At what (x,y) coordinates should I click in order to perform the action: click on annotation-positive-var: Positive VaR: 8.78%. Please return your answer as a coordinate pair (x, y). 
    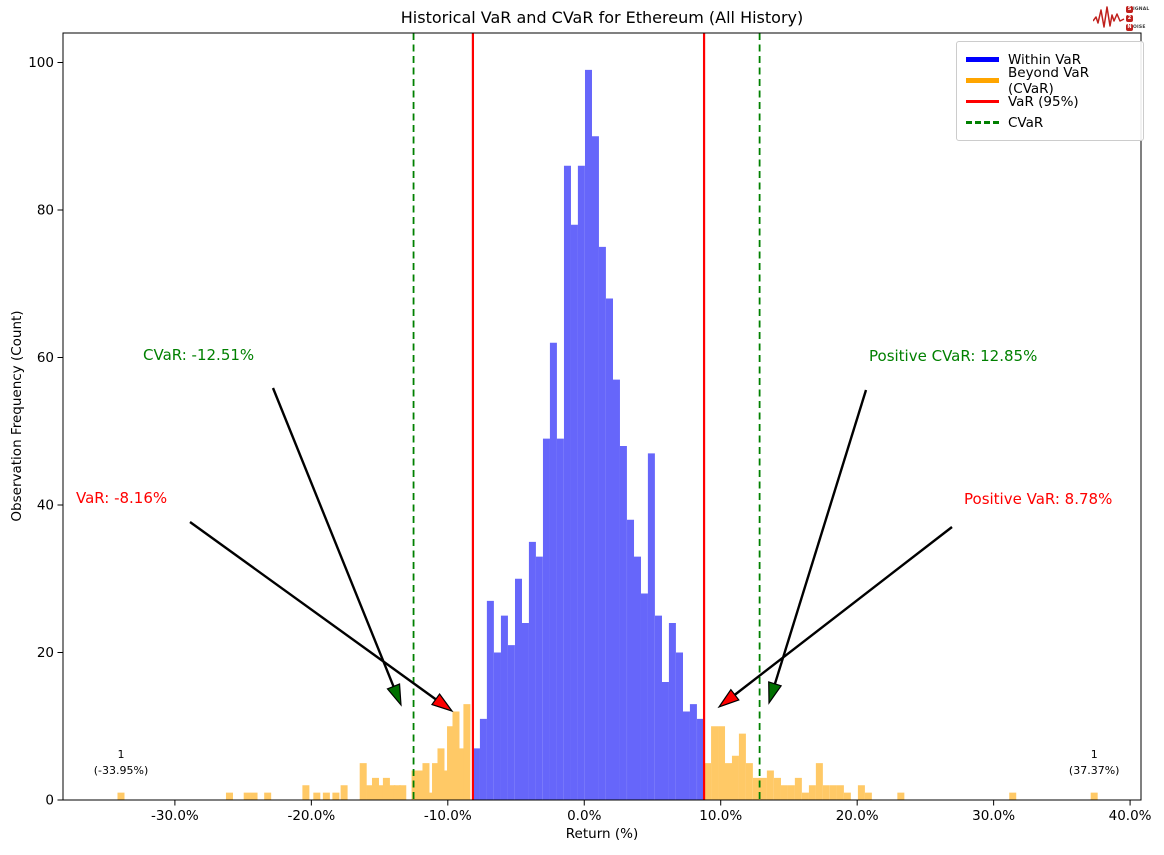
    Looking at the image, I should click on (1038, 499).